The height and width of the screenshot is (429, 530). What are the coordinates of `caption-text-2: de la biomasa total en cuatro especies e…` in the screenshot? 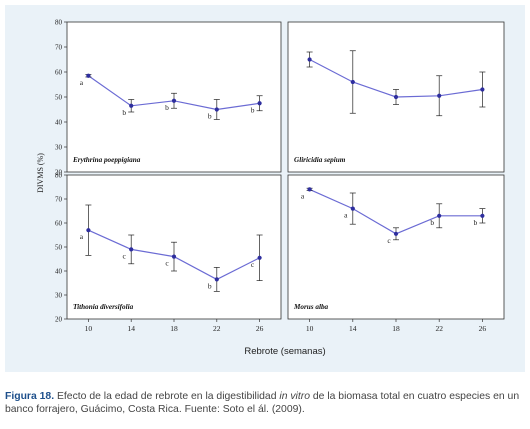 It's located at (262, 403).